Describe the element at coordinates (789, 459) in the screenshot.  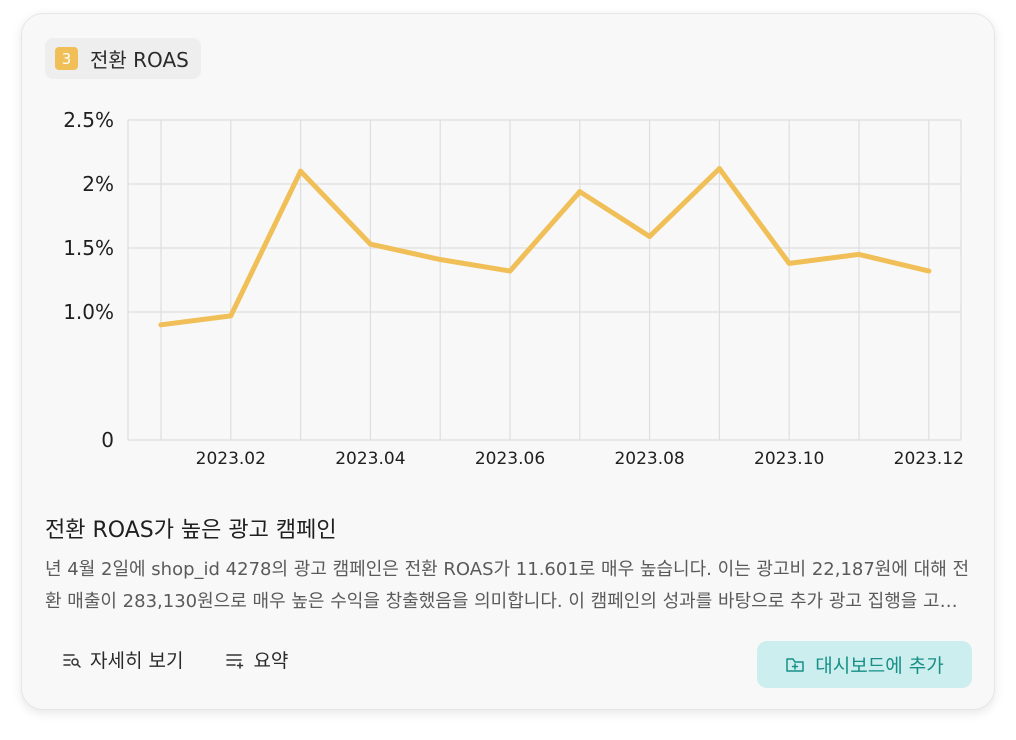
I see `x-tick-label: 2023.10` at that location.